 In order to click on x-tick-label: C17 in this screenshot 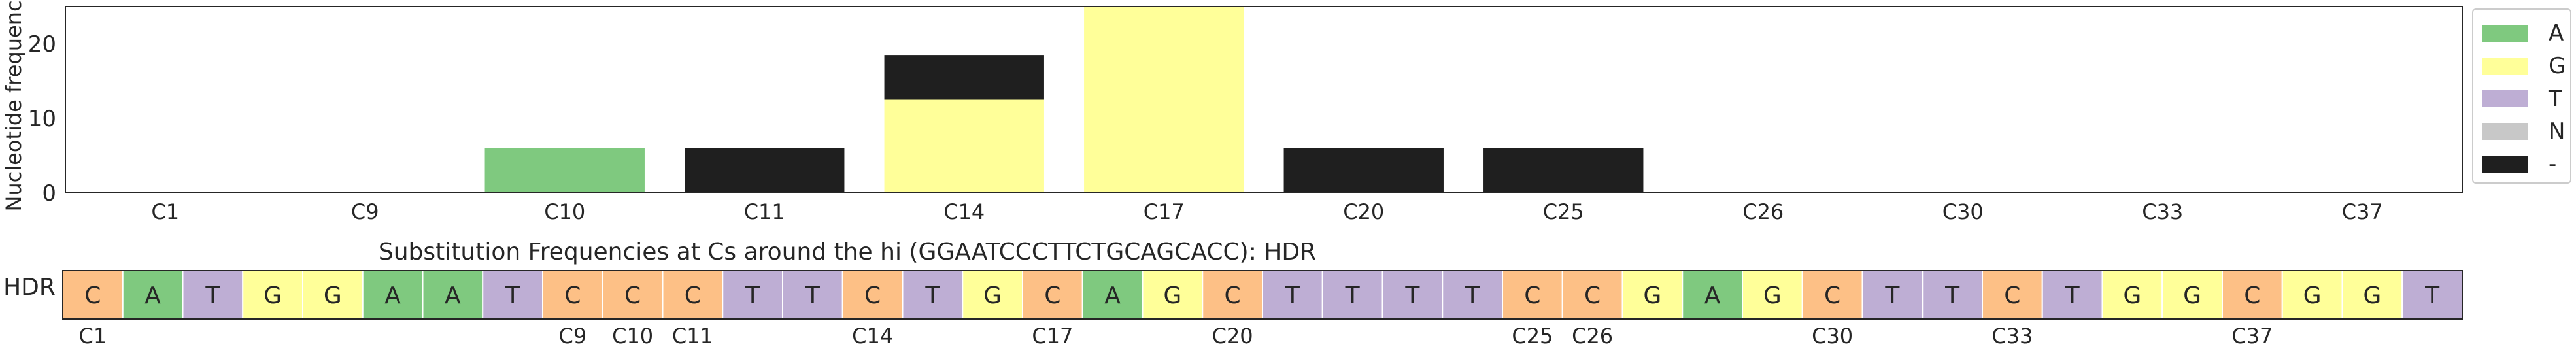, I will do `click(1164, 211)`.